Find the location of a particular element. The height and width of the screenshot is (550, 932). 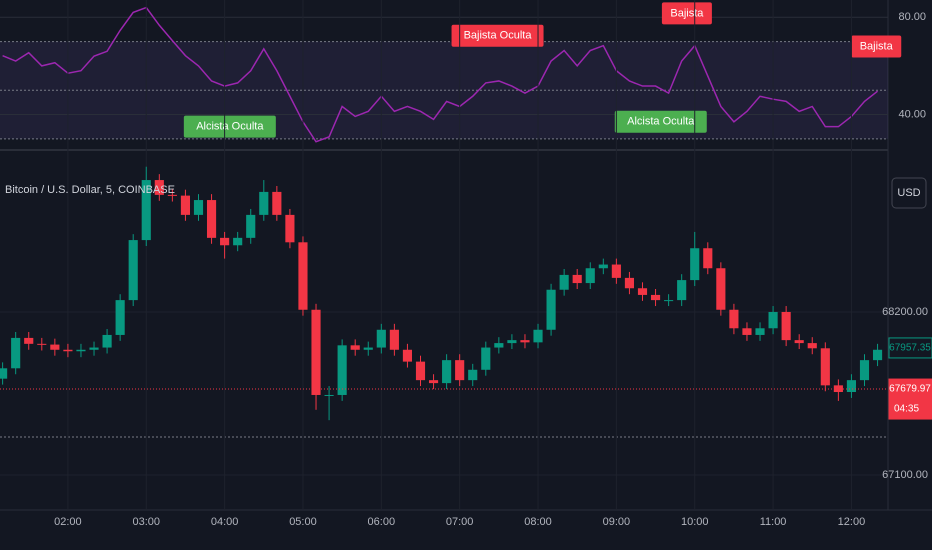

currency-button: USD is located at coordinates (908, 193).